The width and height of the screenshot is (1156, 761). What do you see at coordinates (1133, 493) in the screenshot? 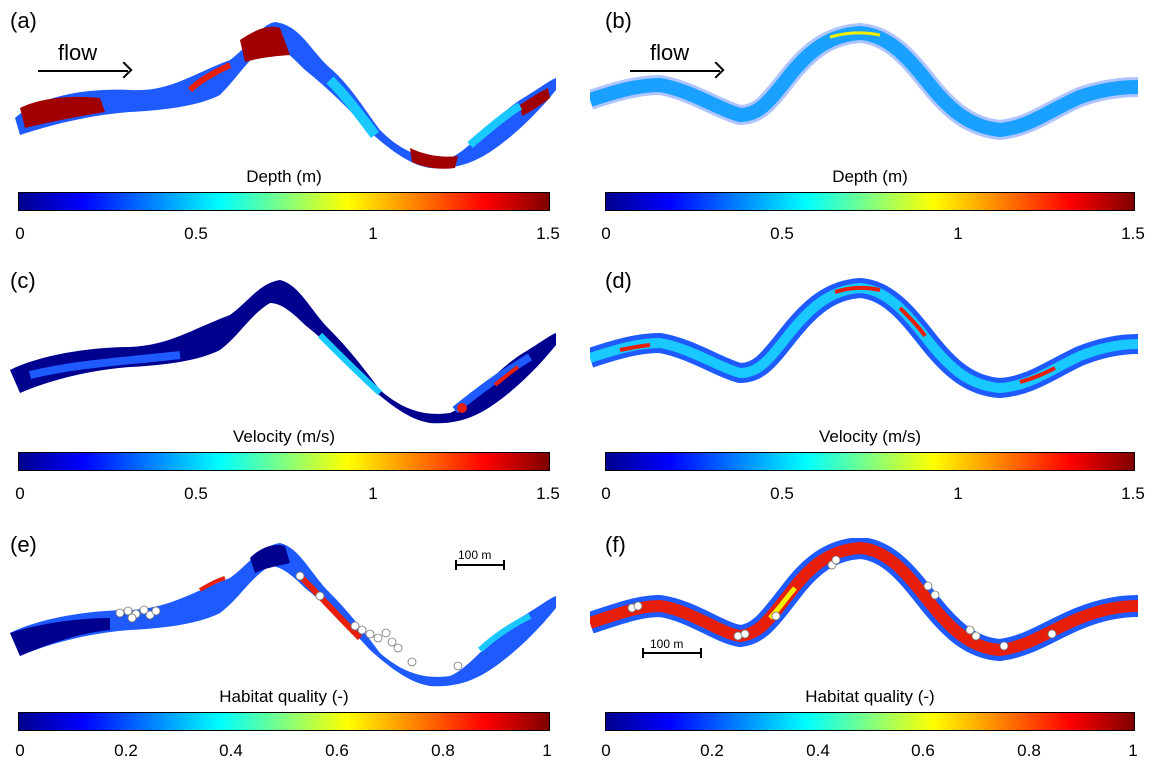
I see `tick-d-3: 1.5` at bounding box center [1133, 493].